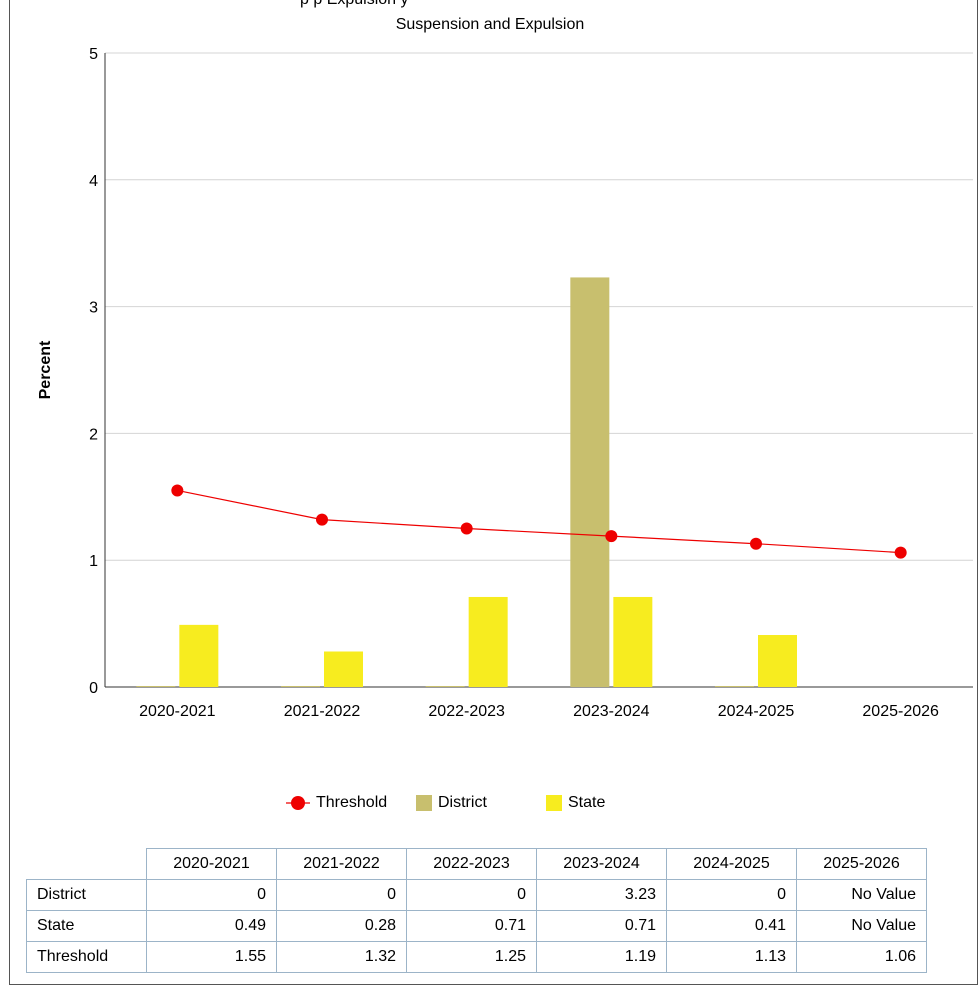  Describe the element at coordinates (490, 24) in the screenshot. I see `chart-title: Suspension and Expulsion` at that location.